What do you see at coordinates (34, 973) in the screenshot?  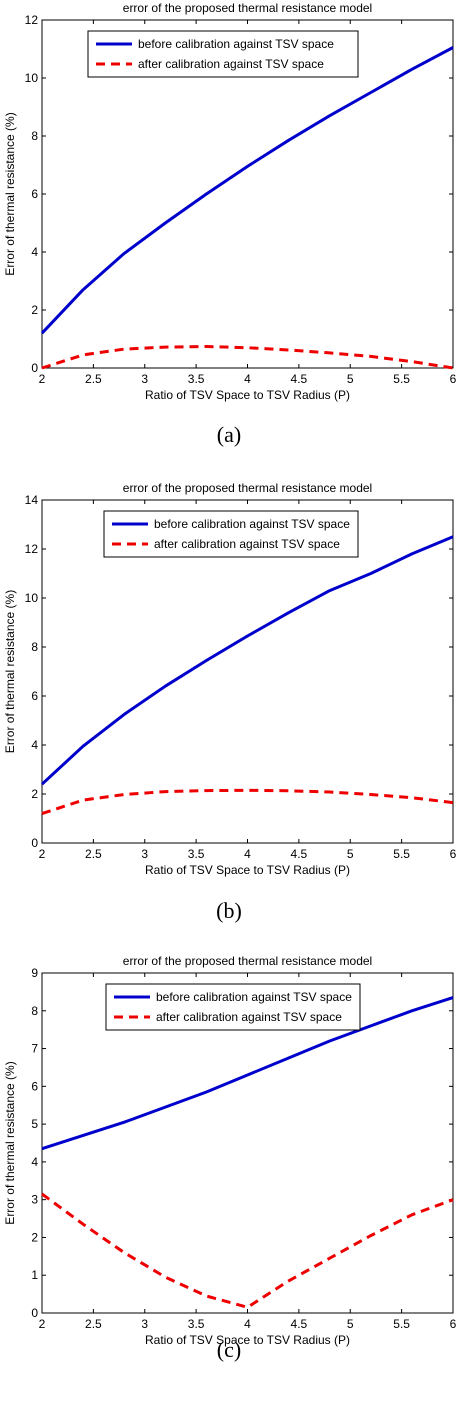 I see `y-tick-label: 9` at bounding box center [34, 973].